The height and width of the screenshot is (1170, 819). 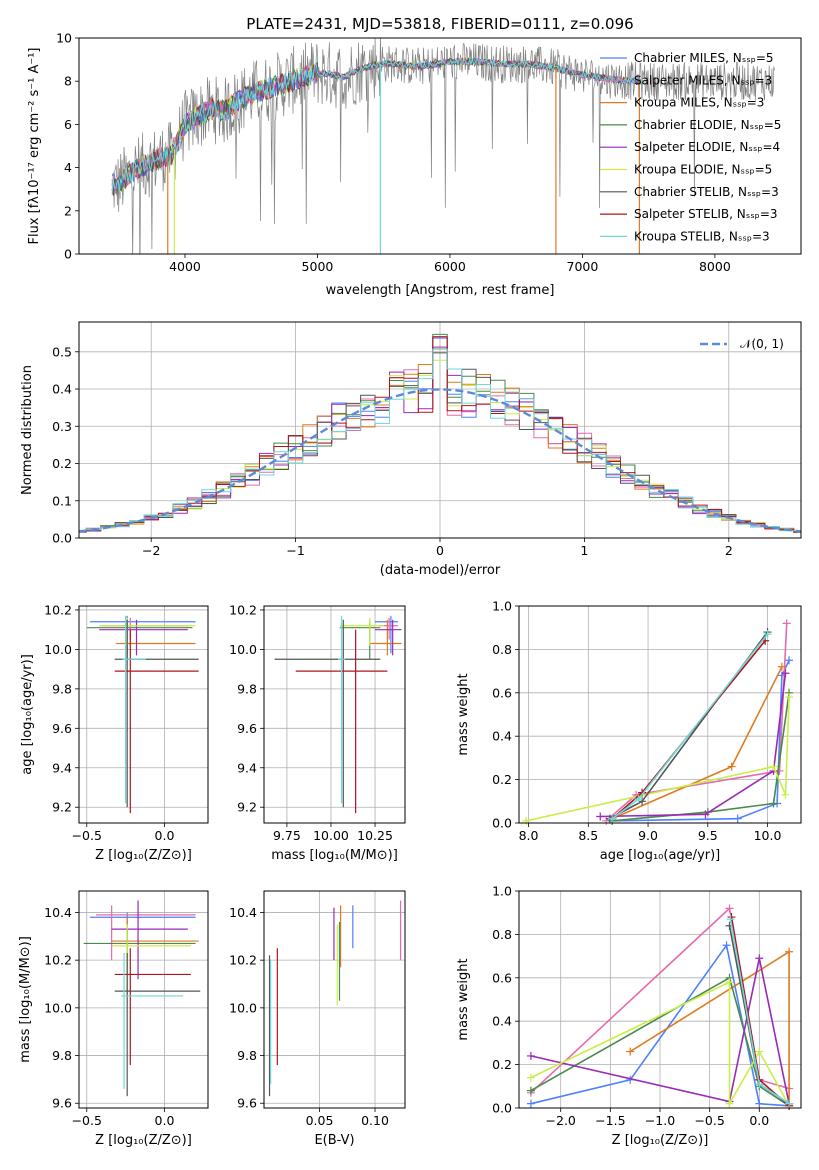 What do you see at coordinates (660, 1120) in the screenshot?
I see `x-tick-label: −1.0` at bounding box center [660, 1120].